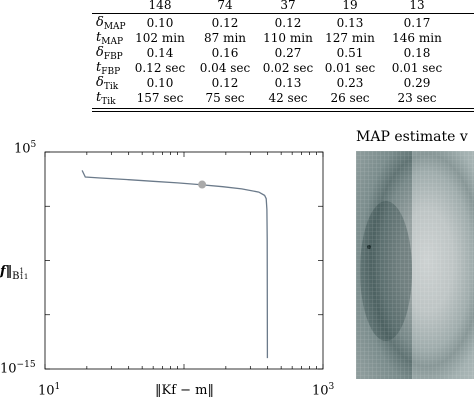  What do you see at coordinates (283, 13) in the screenshot?
I see `table-header-rule` at bounding box center [283, 13].